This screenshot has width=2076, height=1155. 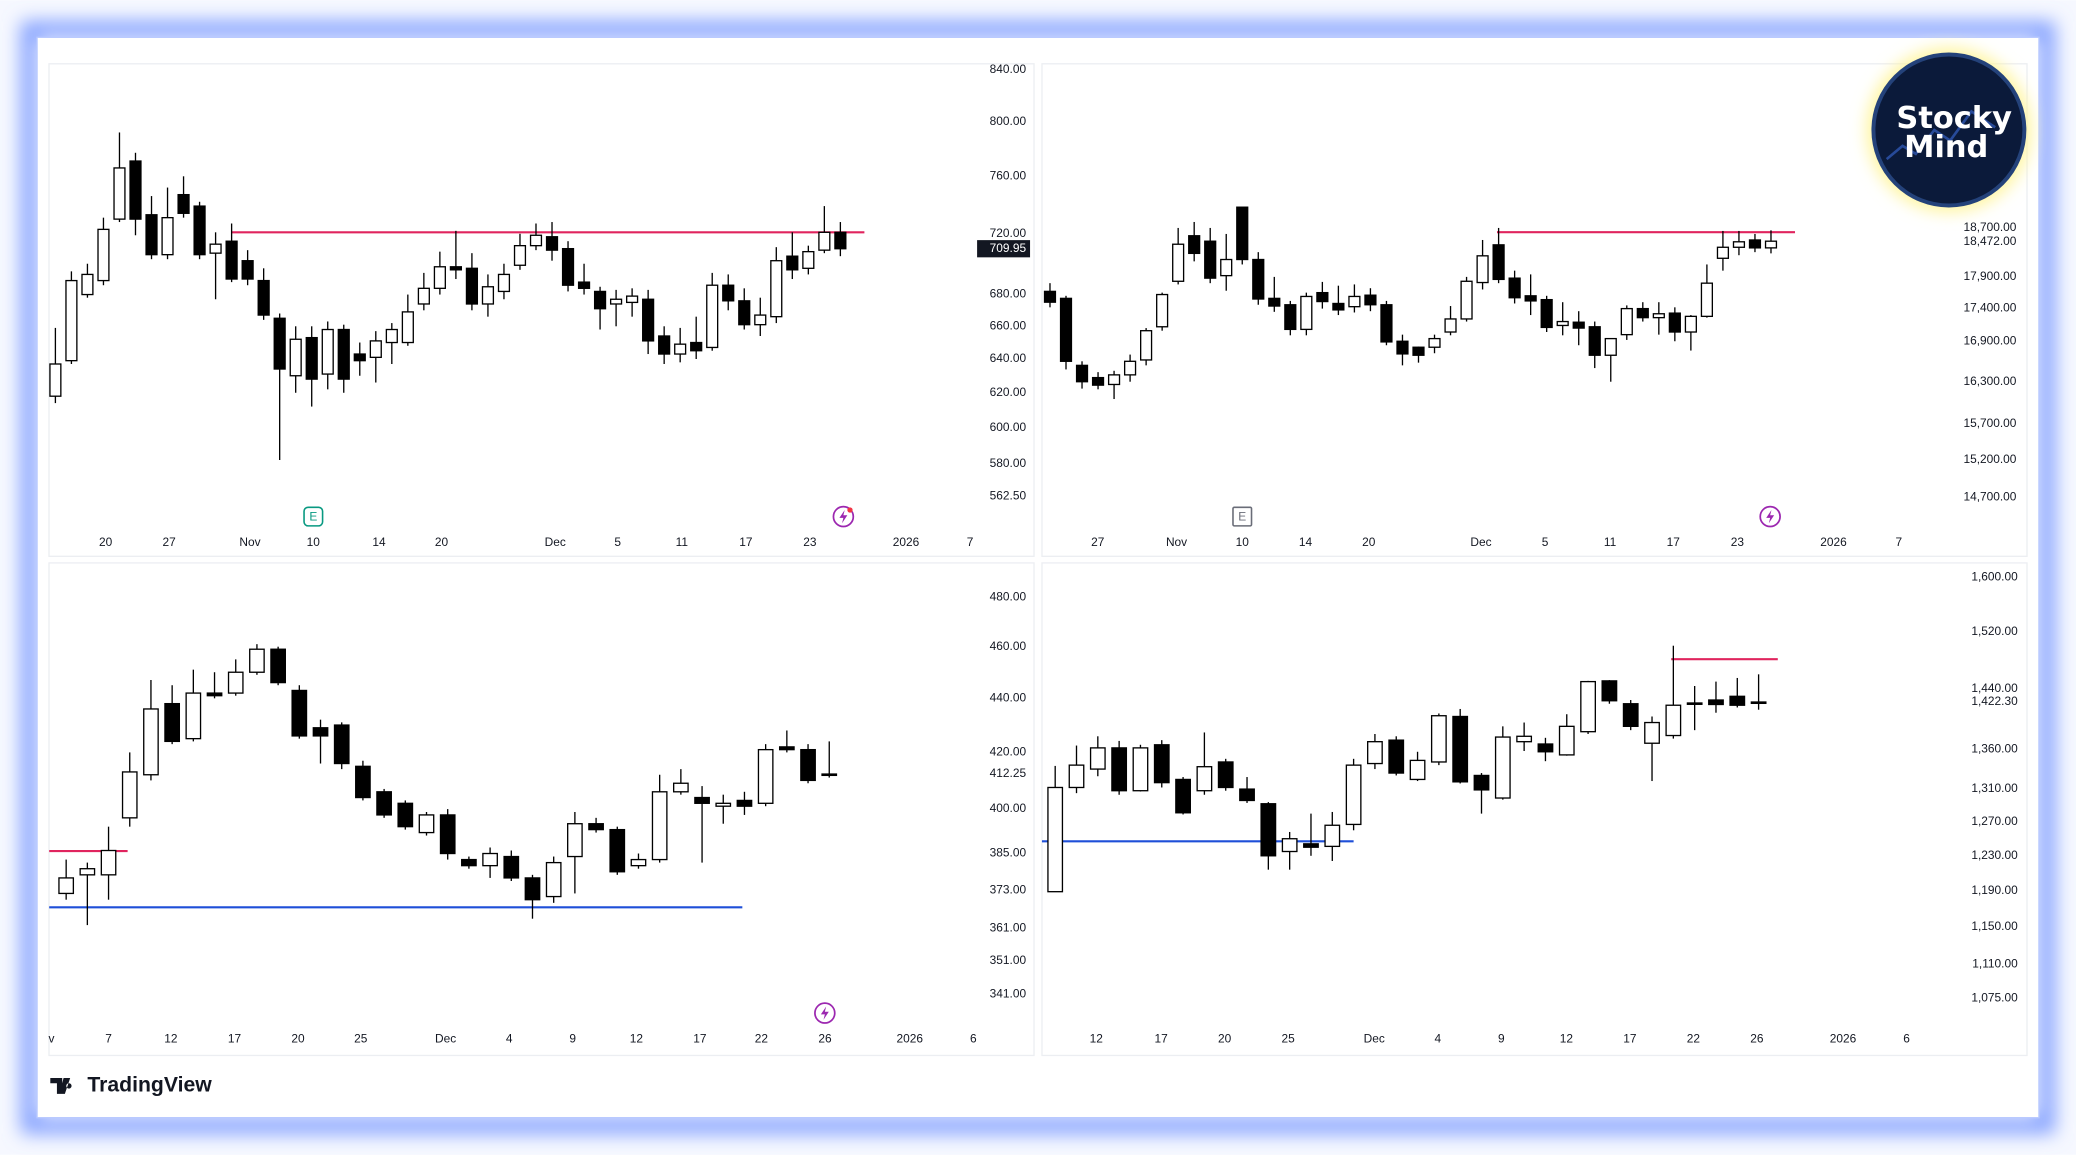 What do you see at coordinates (1989, 381) in the screenshot?
I see `y-tick-label: 16,300.00` at bounding box center [1989, 381].